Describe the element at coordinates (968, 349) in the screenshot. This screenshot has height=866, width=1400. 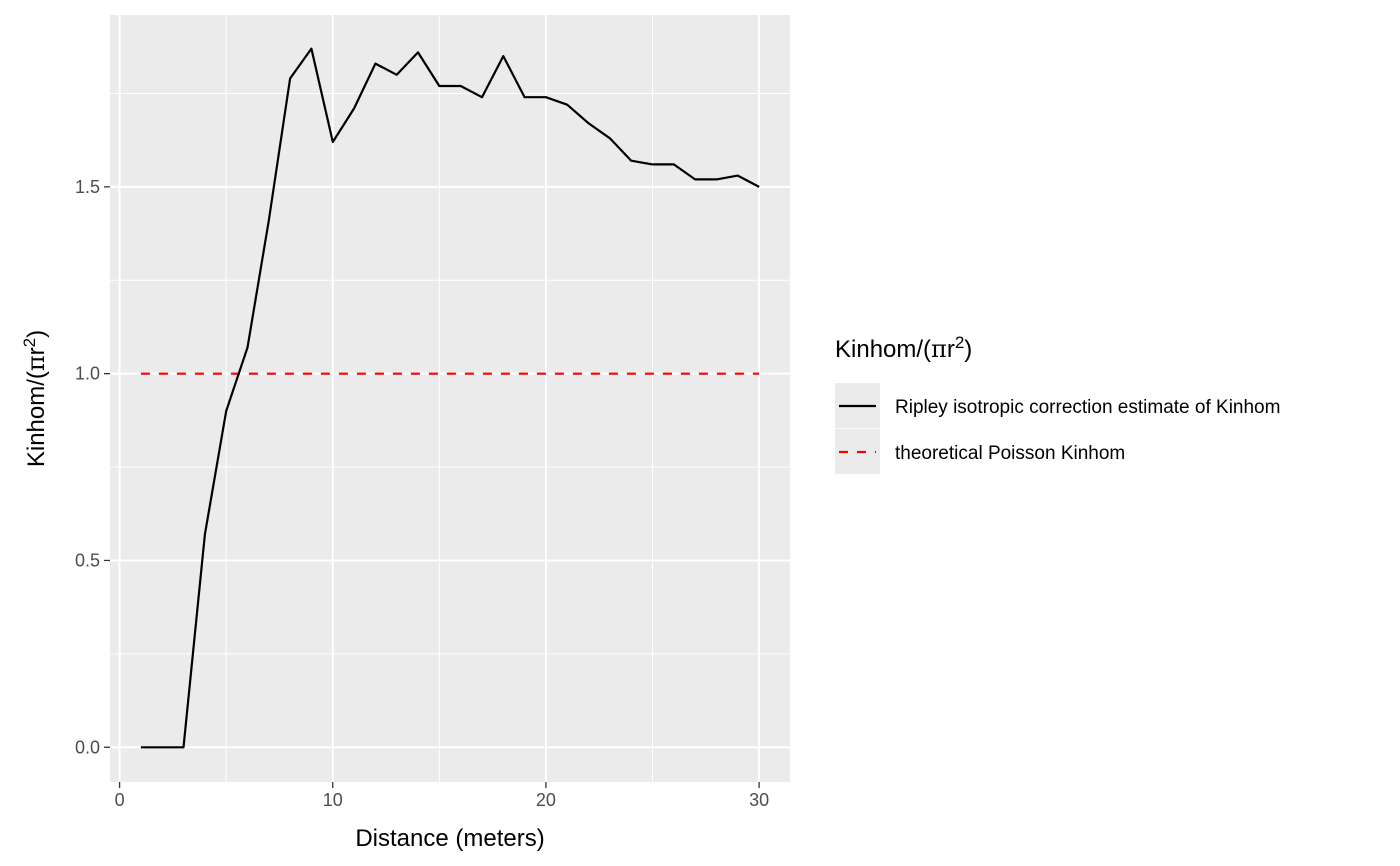
I see `legend-title-suffix: )` at that location.